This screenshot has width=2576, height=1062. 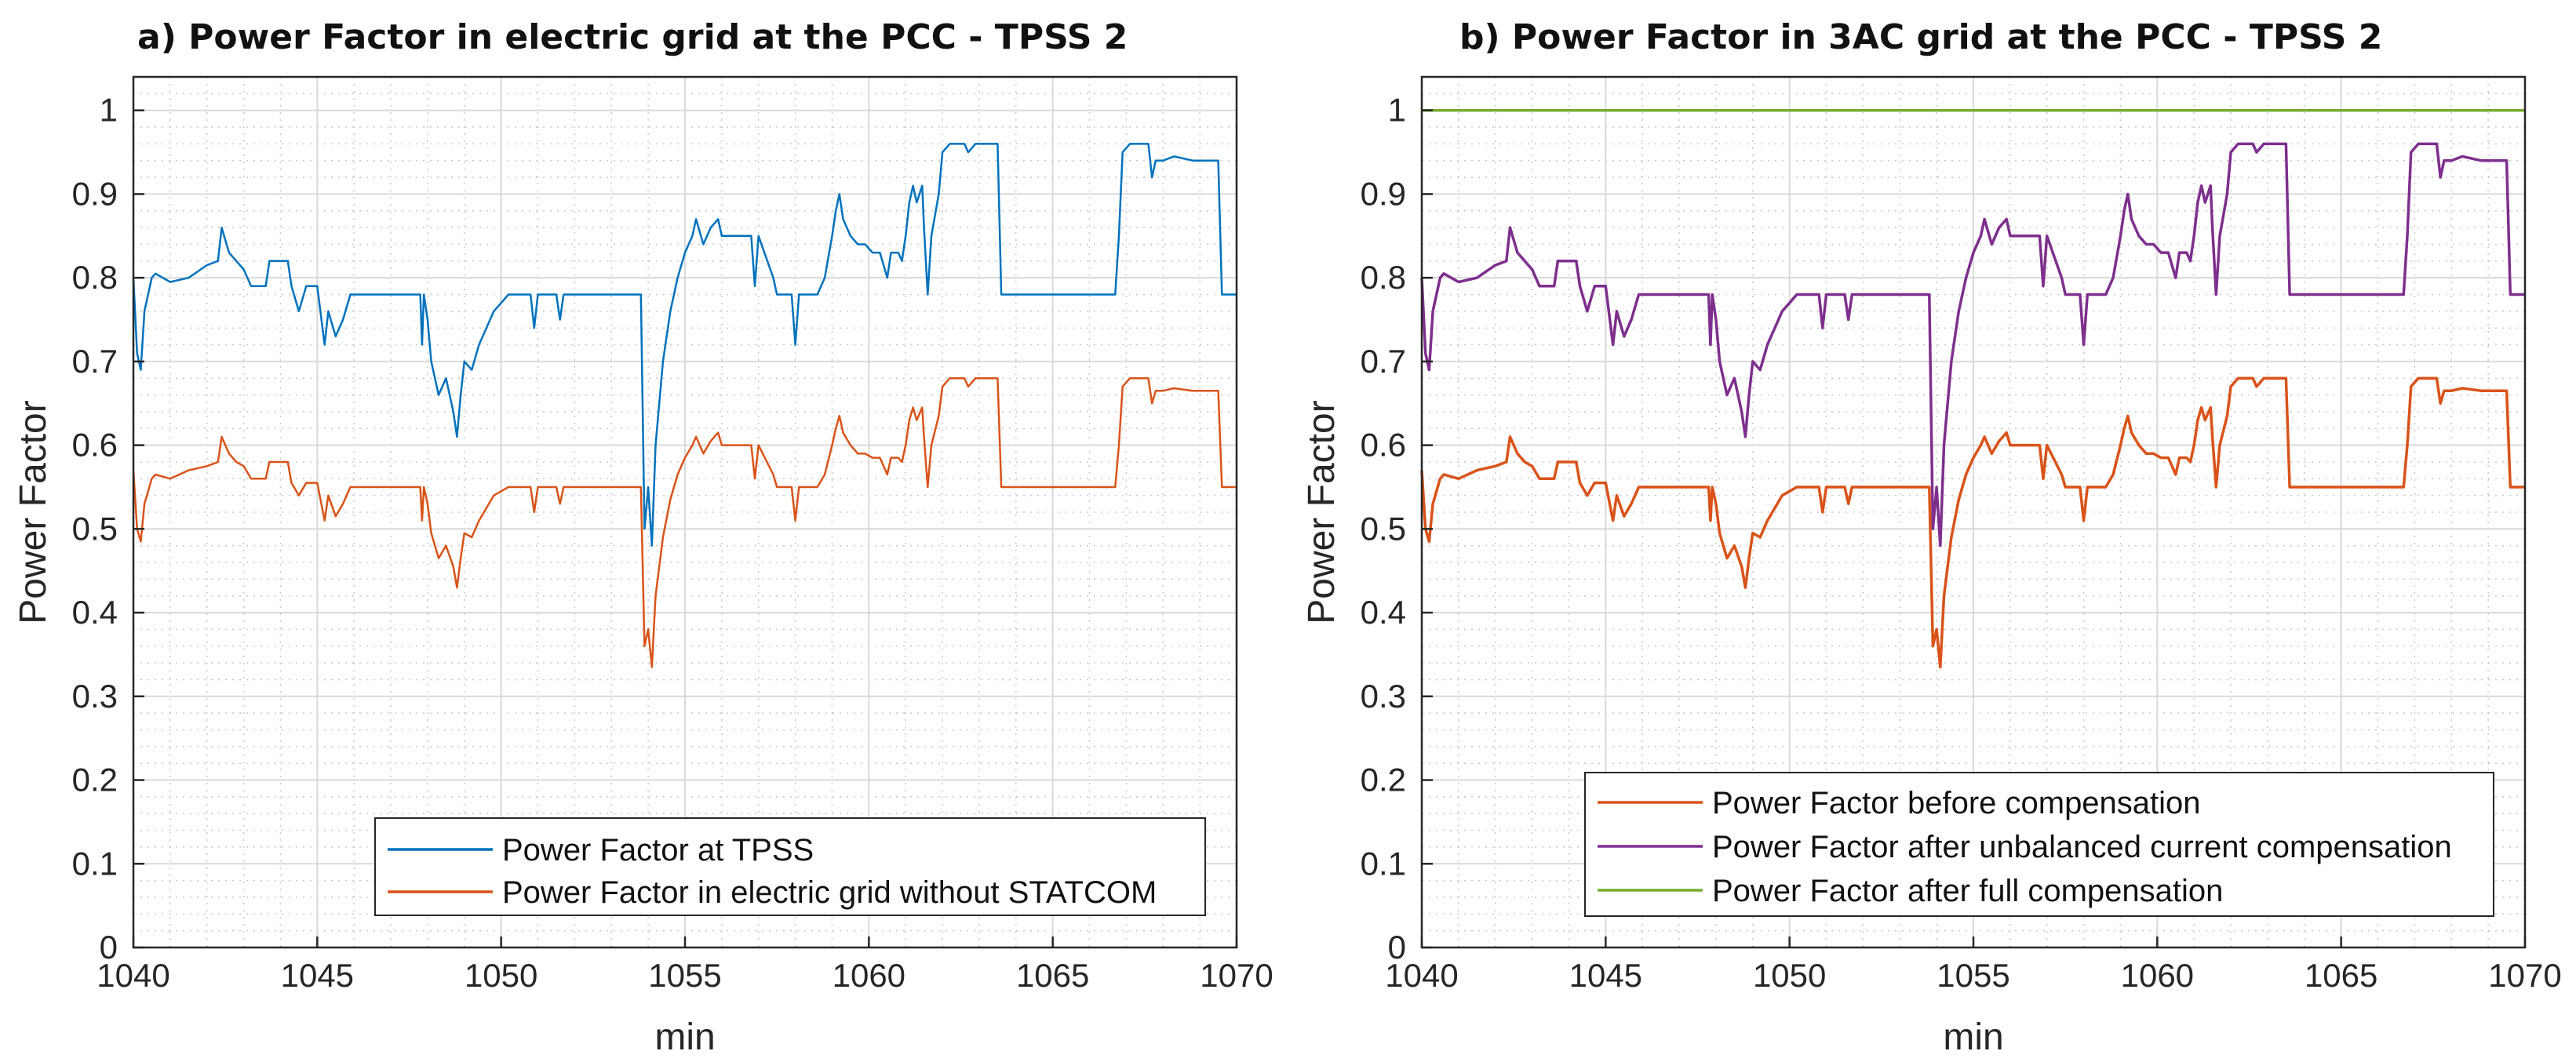 What do you see at coordinates (1236, 975) in the screenshot?
I see `panel-a-xtick-label: 1070` at bounding box center [1236, 975].